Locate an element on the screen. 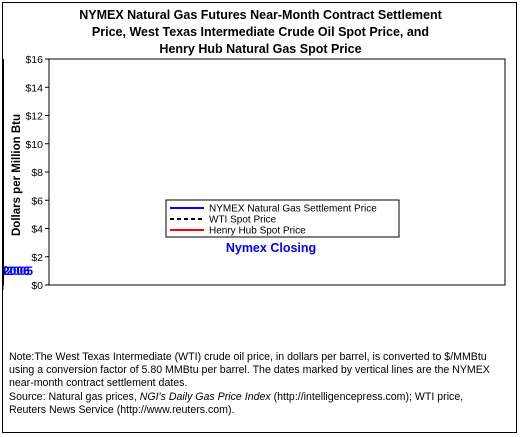 The image size is (521, 437). y-tick-label: $8 is located at coordinates (37, 173).